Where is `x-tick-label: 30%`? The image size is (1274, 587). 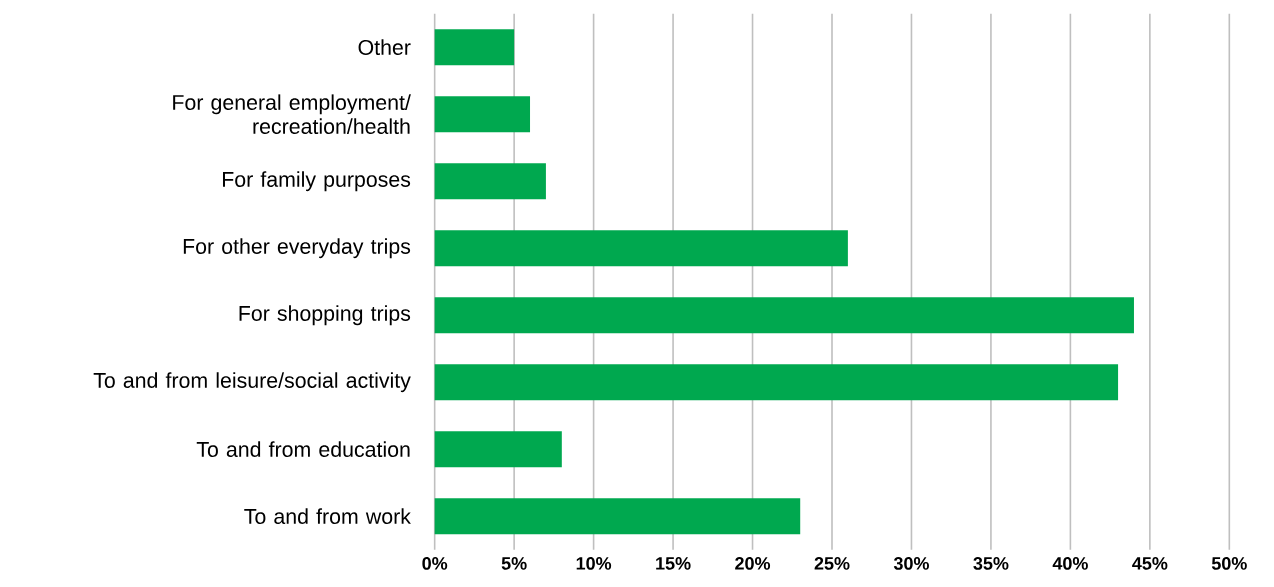
x-tick-label: 30% is located at coordinates (911, 563).